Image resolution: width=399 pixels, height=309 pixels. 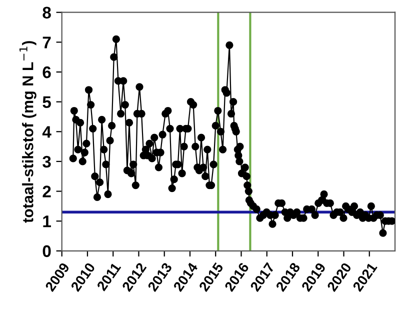 I want to click on y-axis-title: totaal-stikstof (mg N L$^{−1}$), so click(x=27, y=132).